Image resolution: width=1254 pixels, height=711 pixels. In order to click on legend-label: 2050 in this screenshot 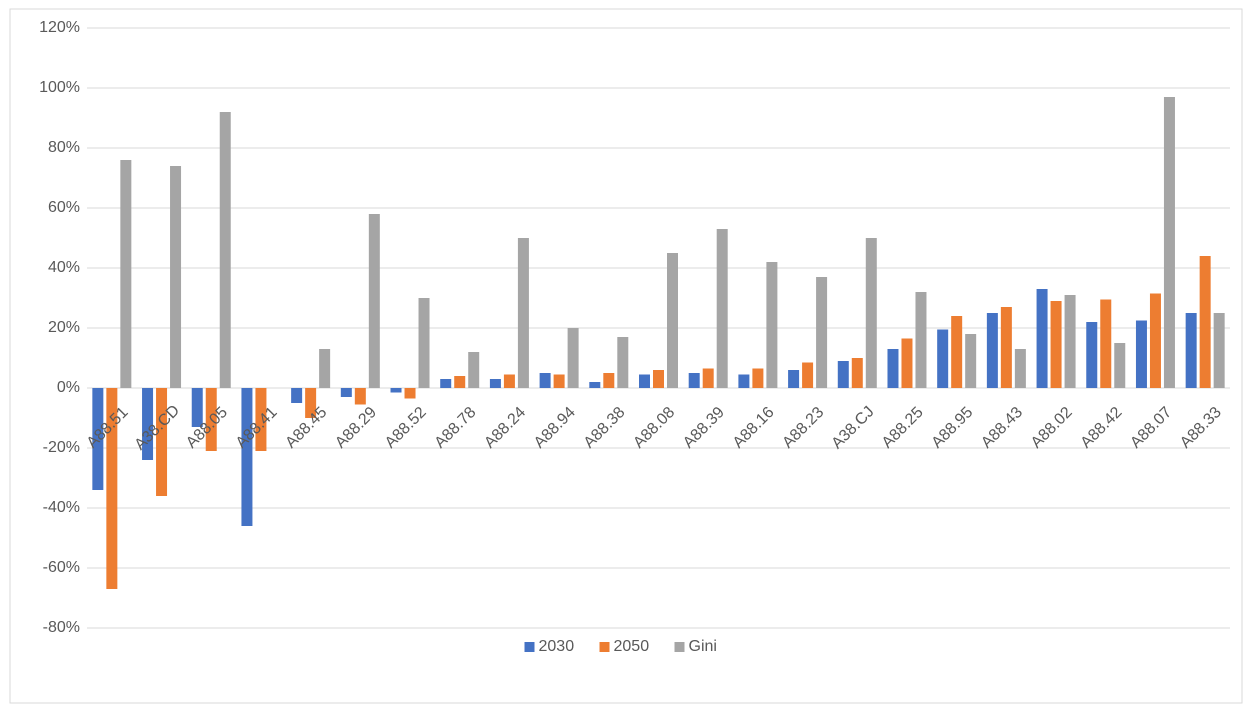, I will do `click(632, 646)`.